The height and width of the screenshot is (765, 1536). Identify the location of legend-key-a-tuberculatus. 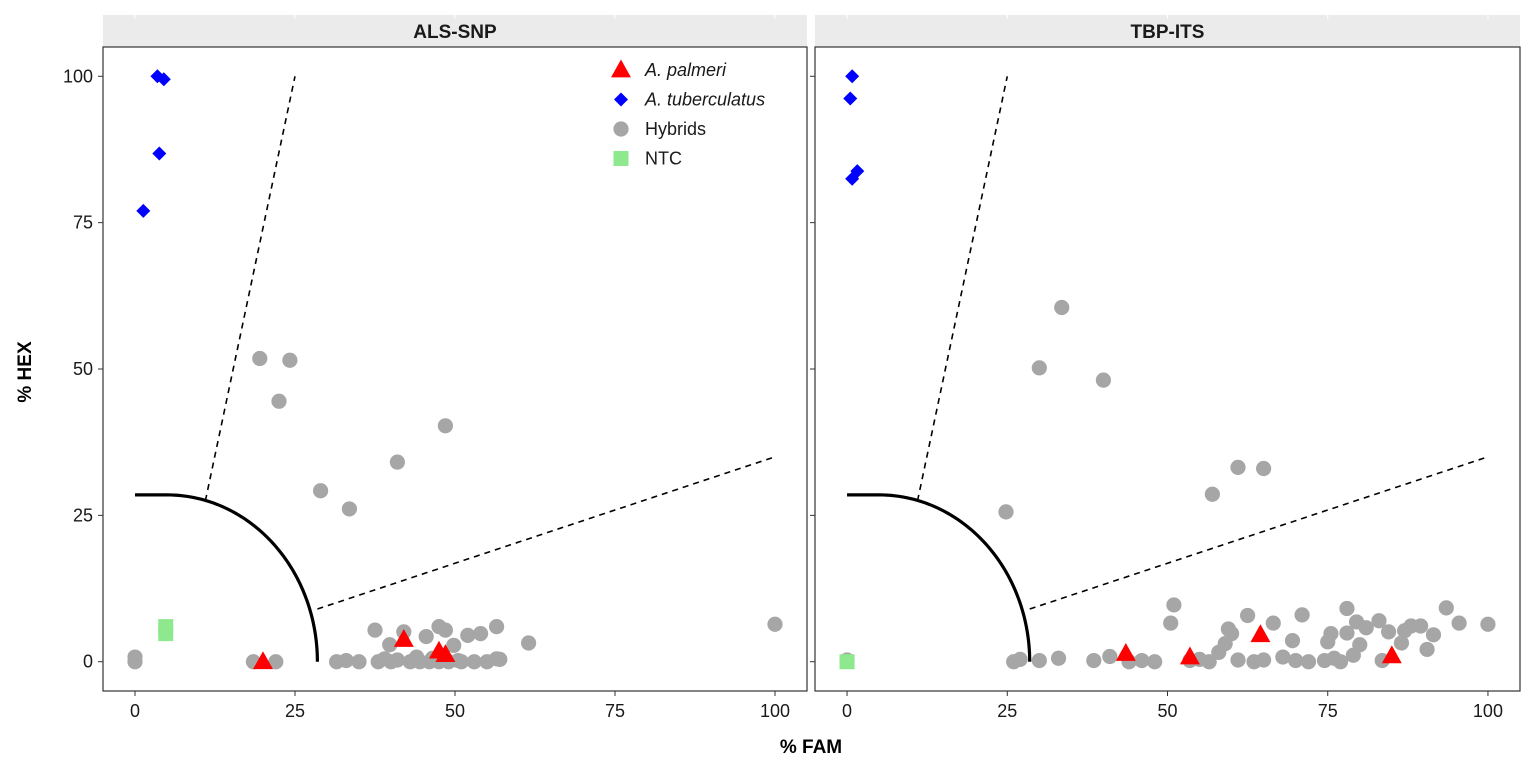
(621, 99).